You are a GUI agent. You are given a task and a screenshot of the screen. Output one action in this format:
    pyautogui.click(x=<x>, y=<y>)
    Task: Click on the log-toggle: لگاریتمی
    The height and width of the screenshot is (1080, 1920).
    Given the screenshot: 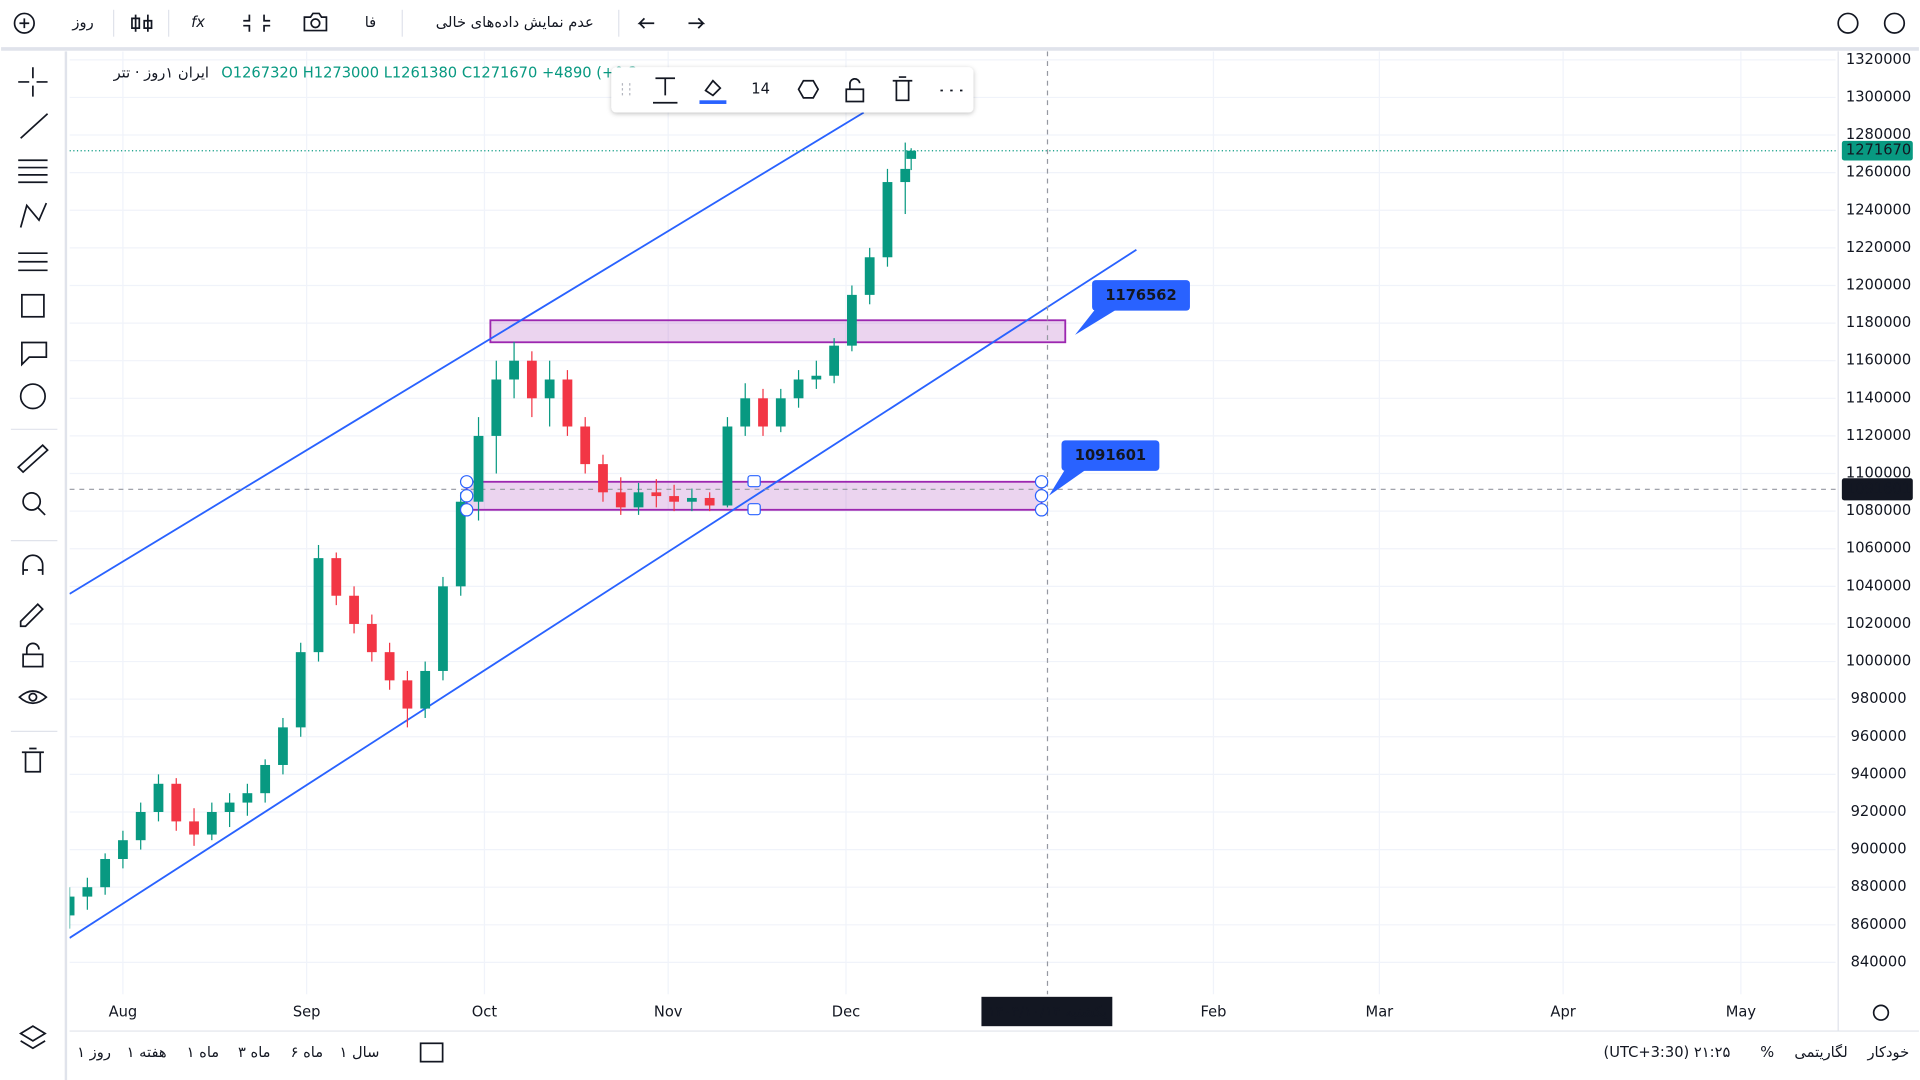 What is the action you would take?
    pyautogui.click(x=1820, y=1052)
    